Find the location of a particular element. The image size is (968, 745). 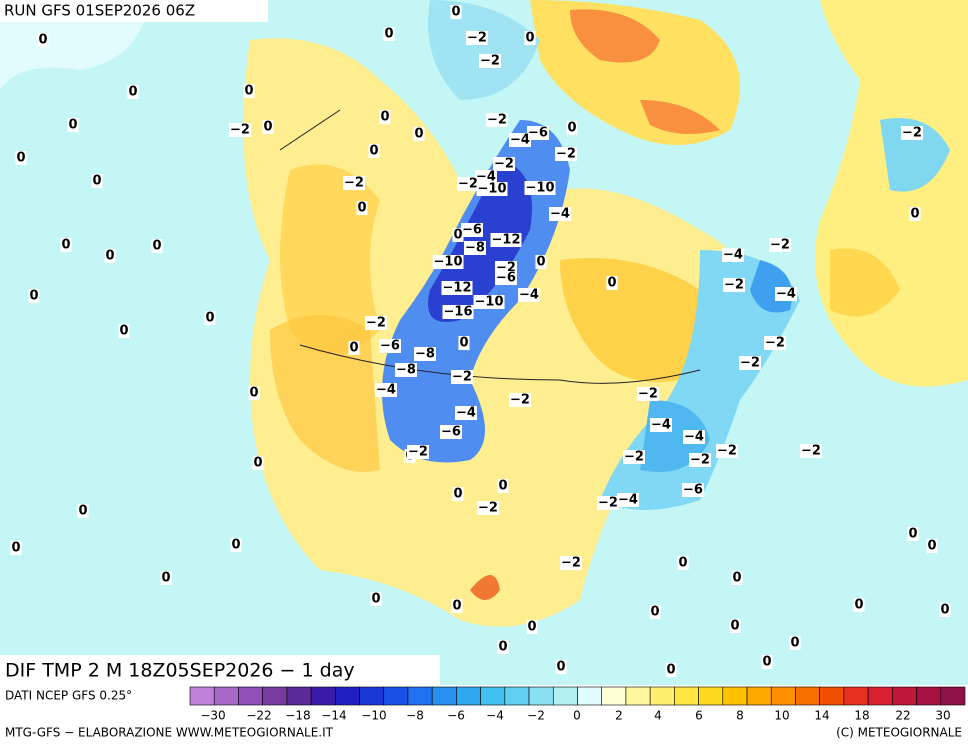

contour-label: −16 is located at coordinates (458, 312).